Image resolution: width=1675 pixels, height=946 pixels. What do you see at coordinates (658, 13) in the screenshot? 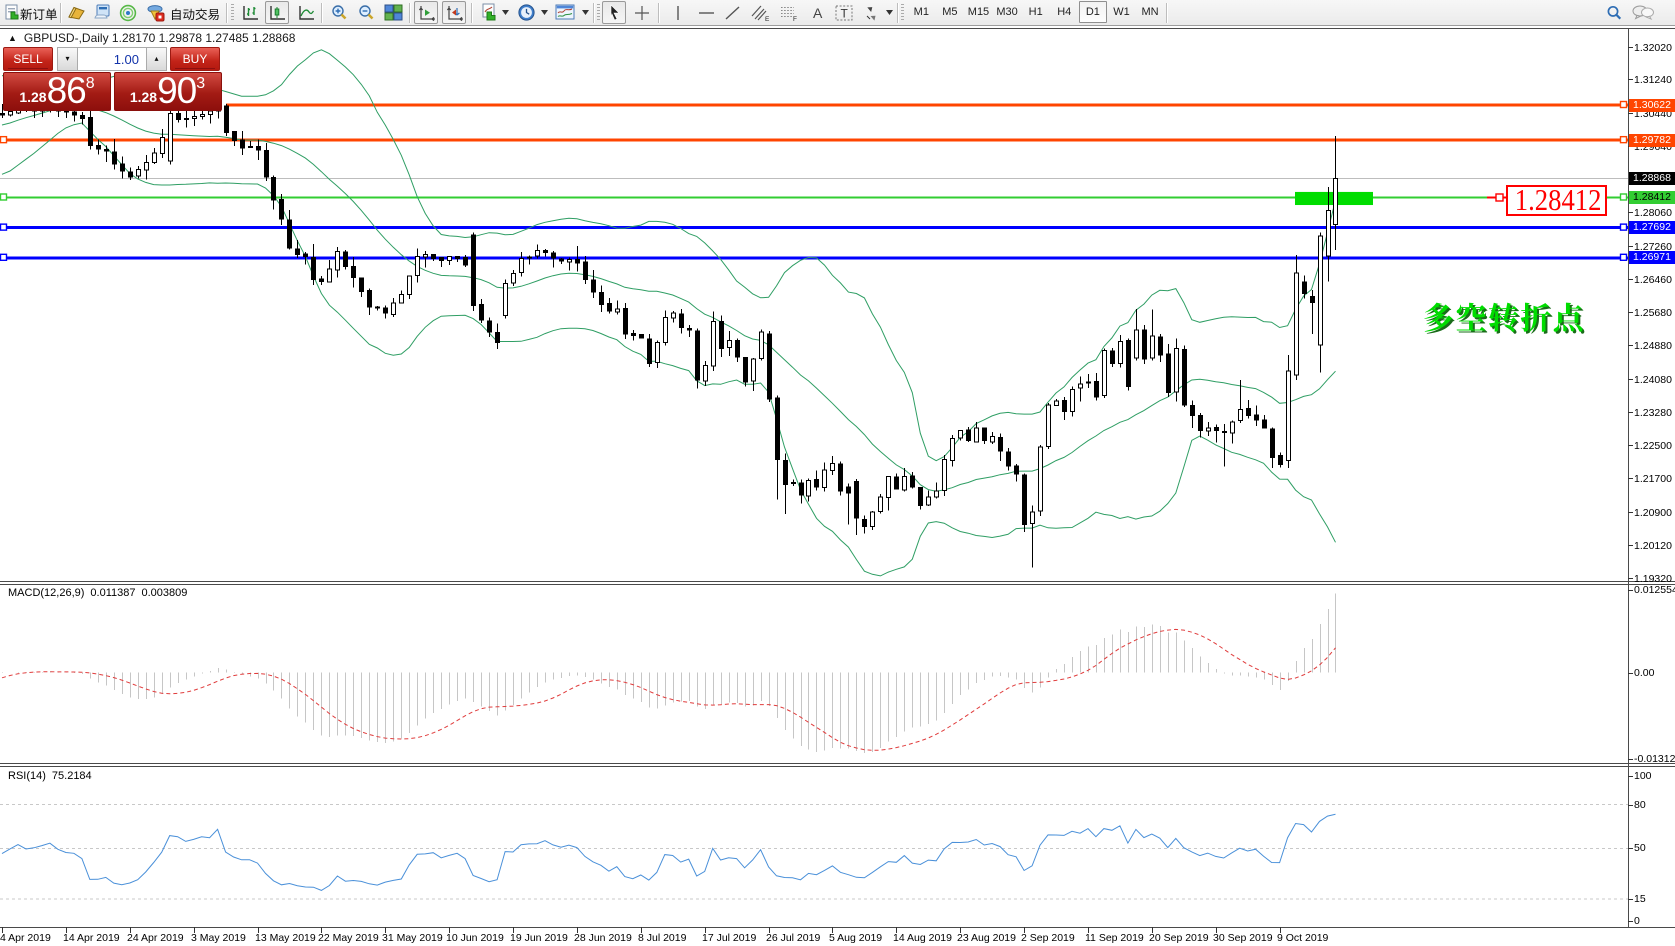
I see `toolbar-separator` at bounding box center [658, 13].